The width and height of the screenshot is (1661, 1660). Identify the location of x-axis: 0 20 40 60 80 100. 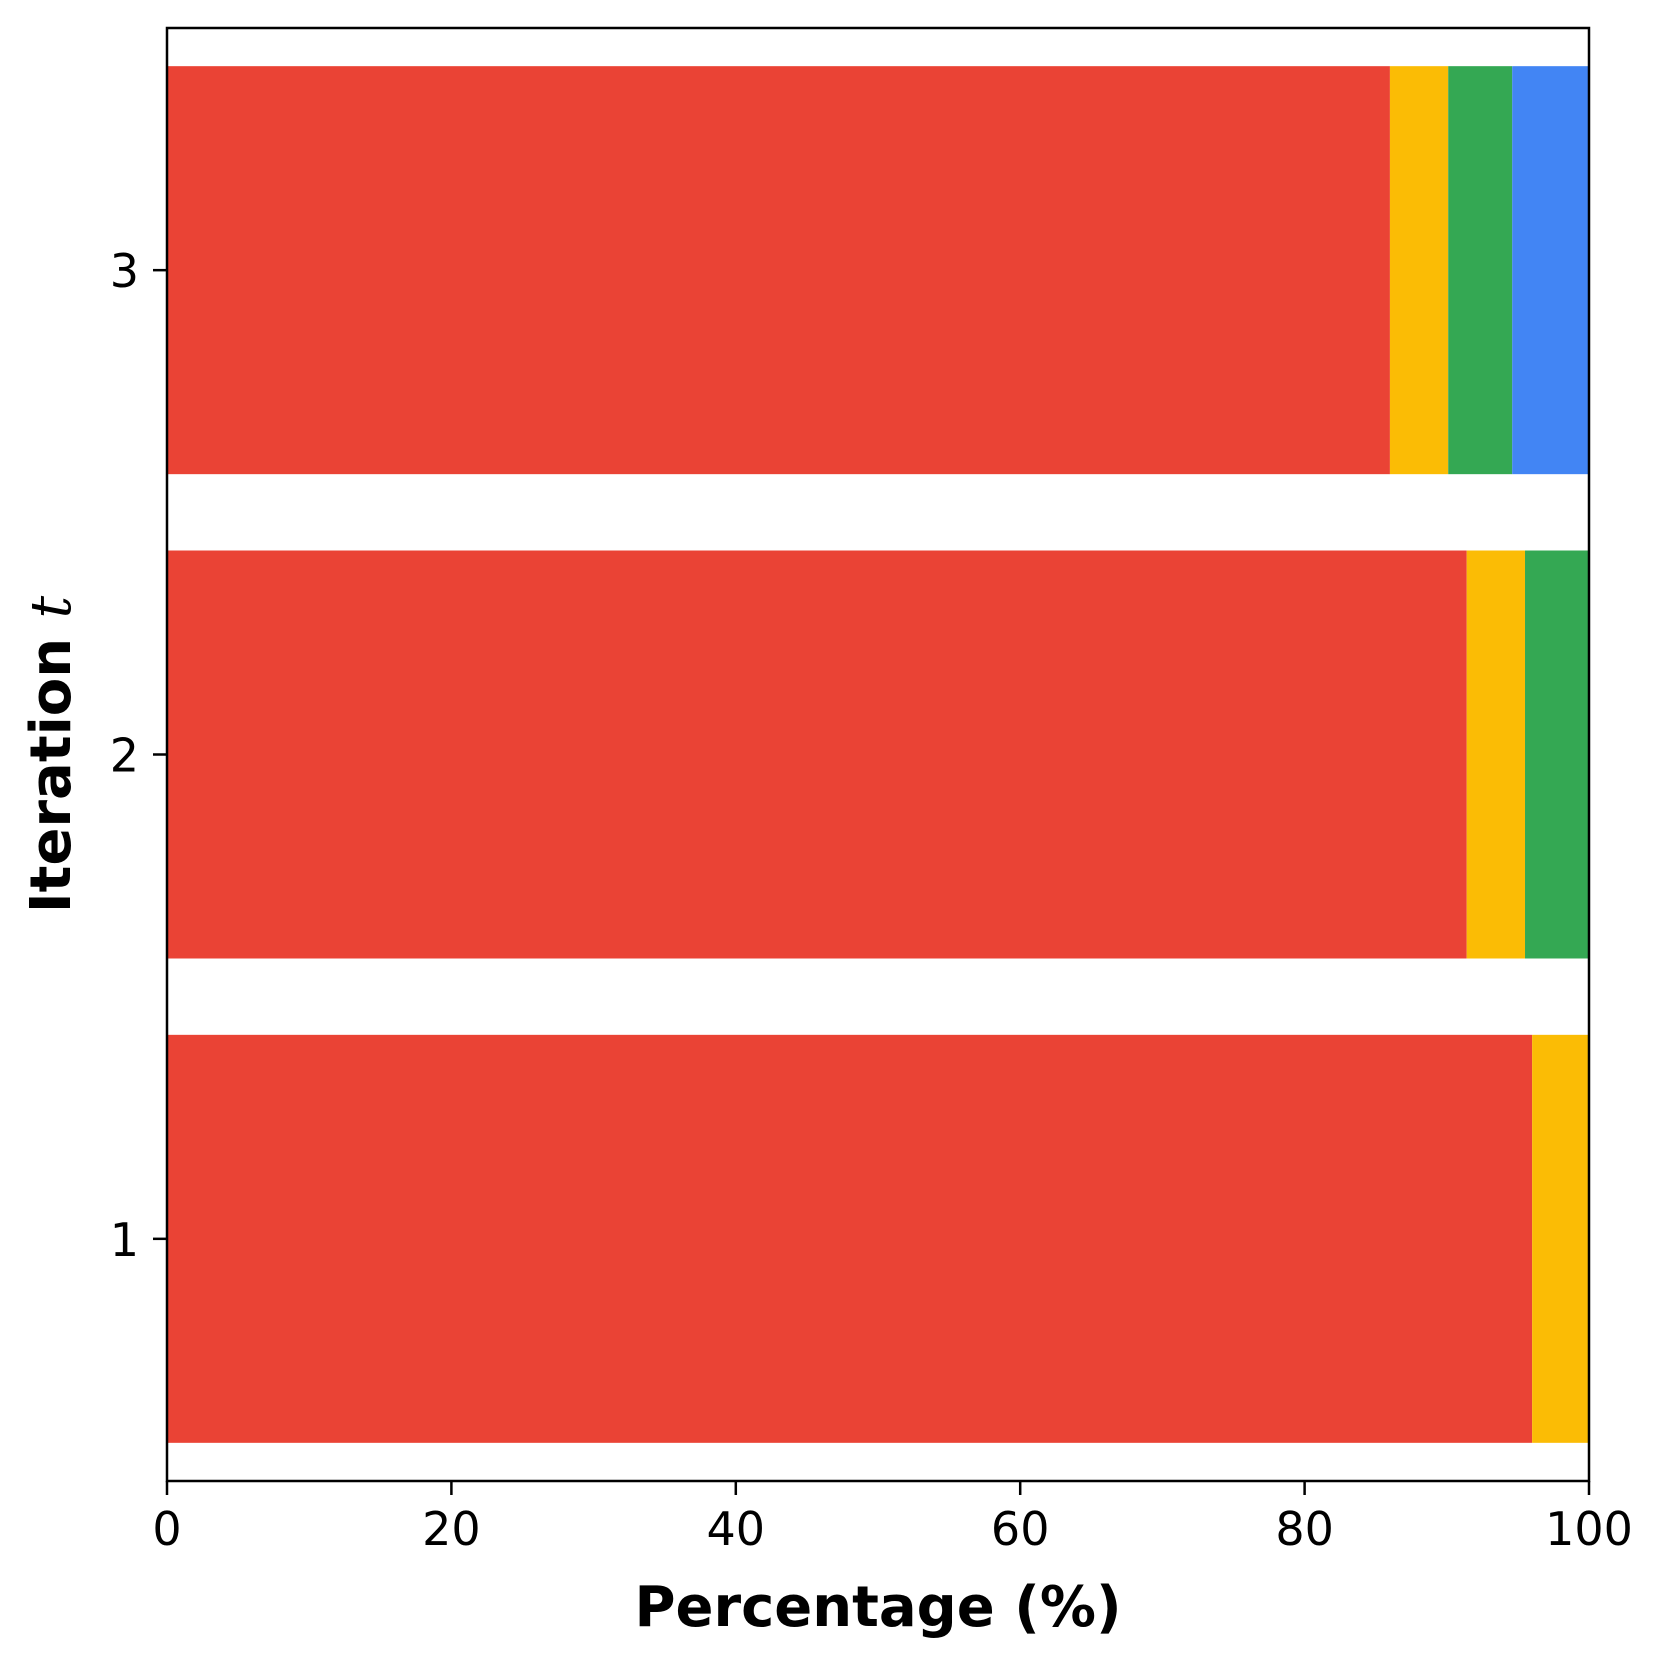
(892, 1518).